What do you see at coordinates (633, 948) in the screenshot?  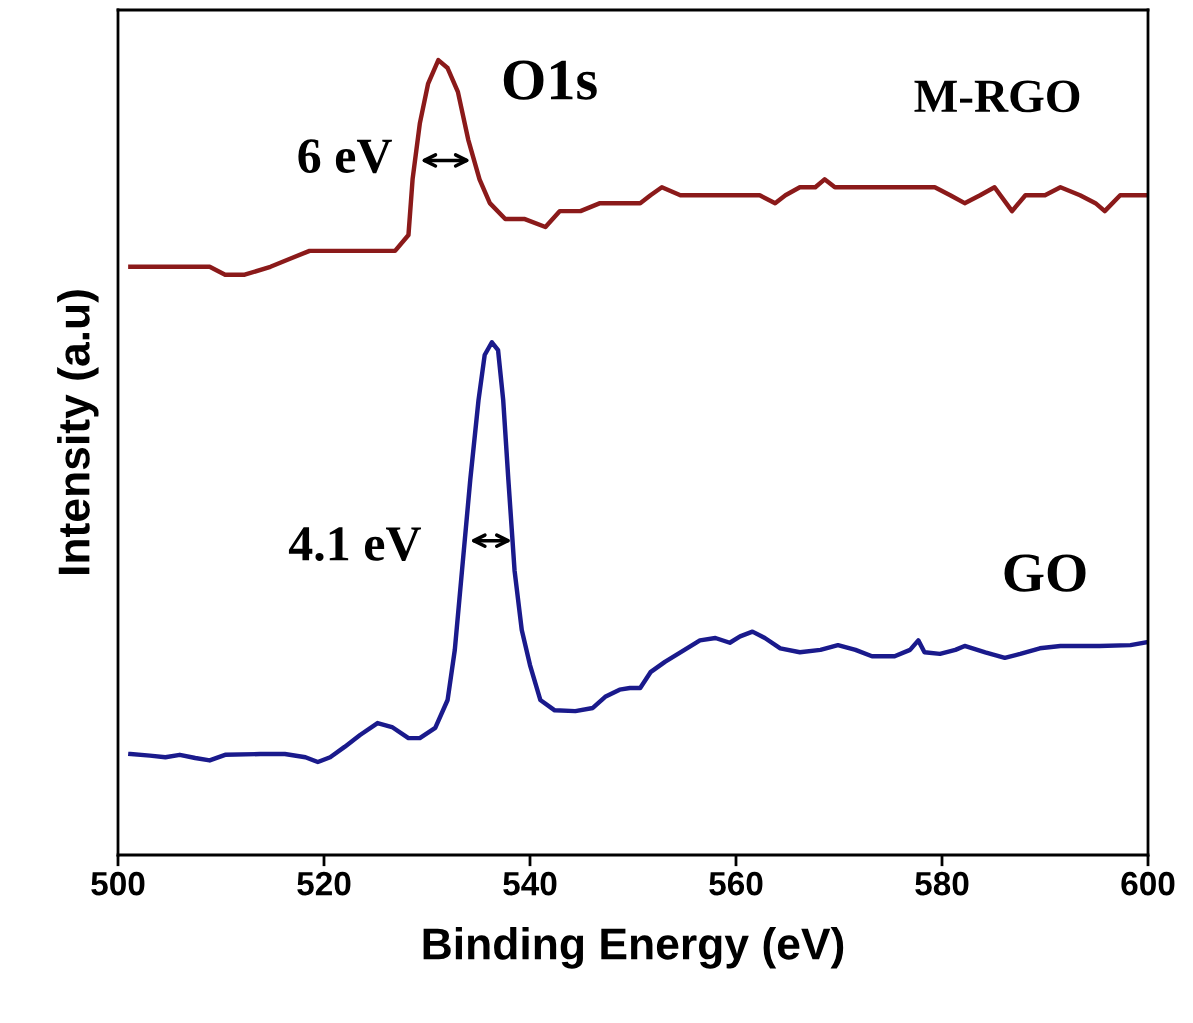 I see `x-axis-title: Binding Energy (eV)` at bounding box center [633, 948].